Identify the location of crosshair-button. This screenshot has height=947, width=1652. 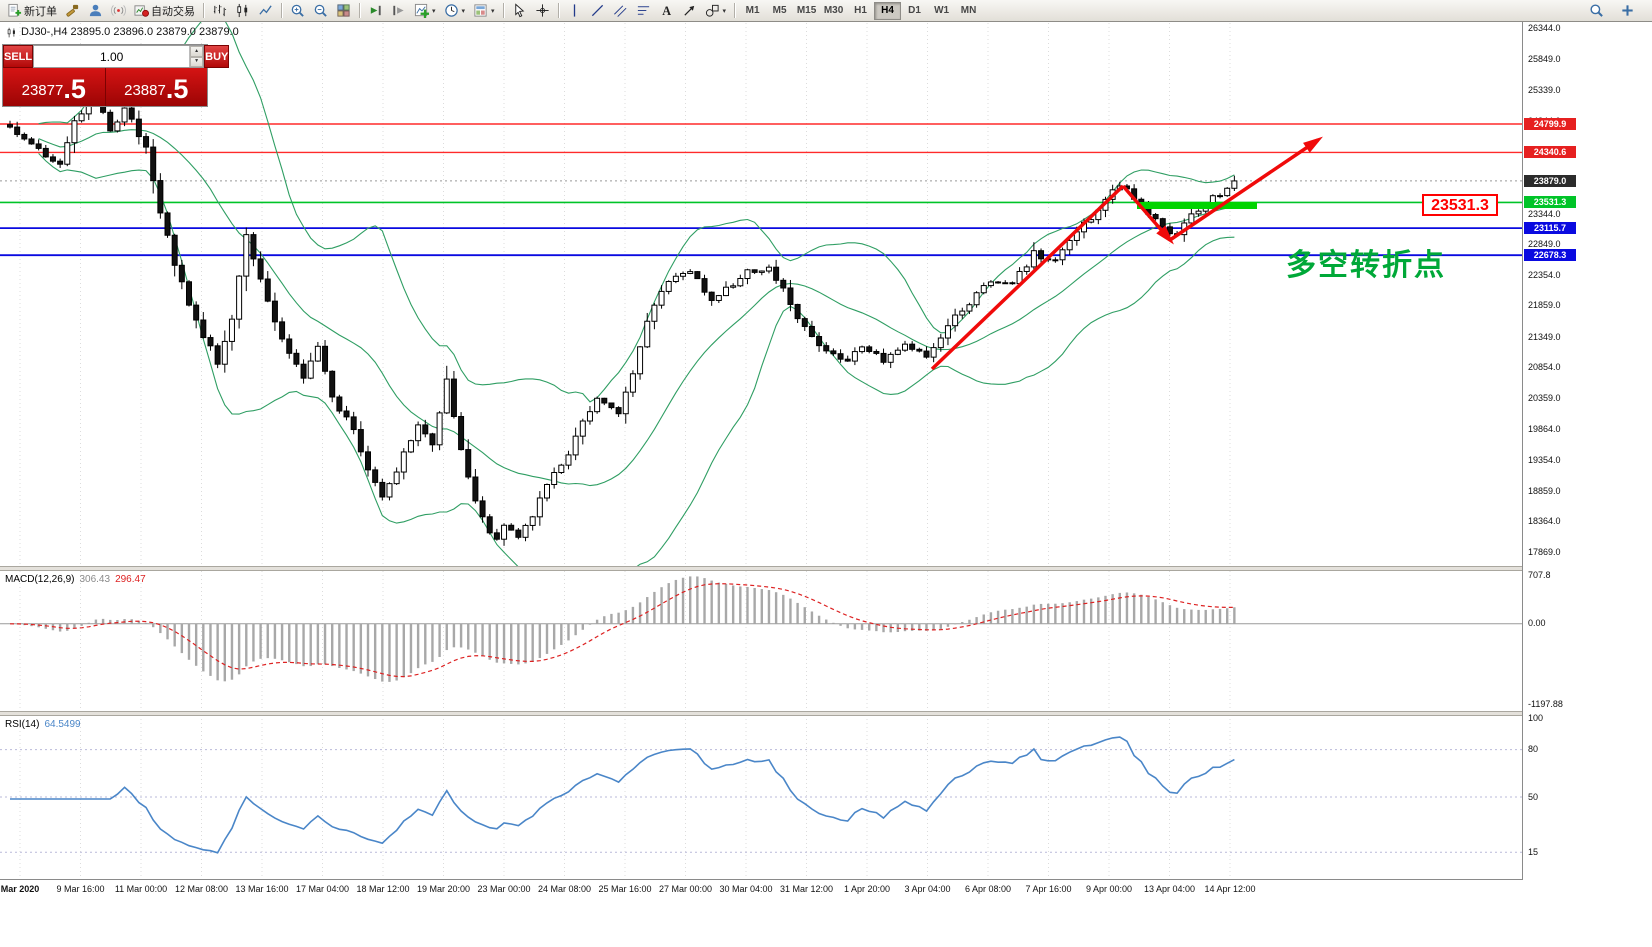
(542, 11).